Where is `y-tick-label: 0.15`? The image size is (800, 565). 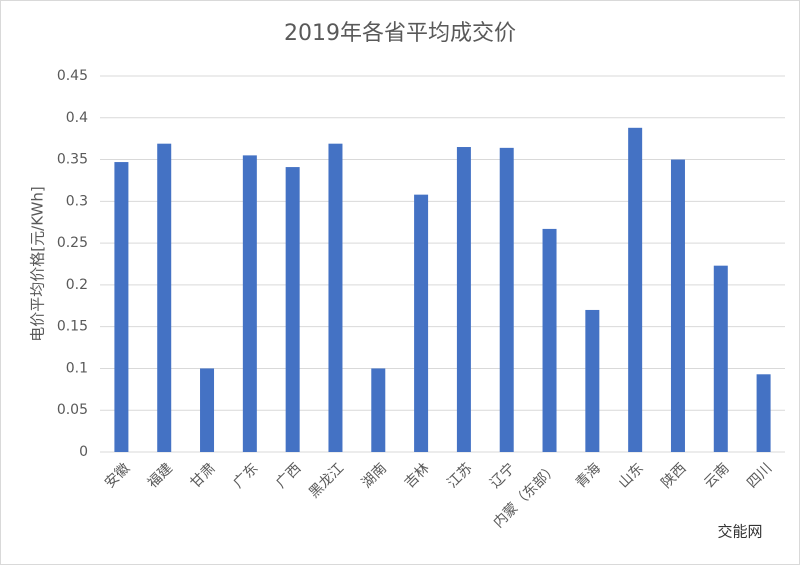 y-tick-label: 0.15 is located at coordinates (72, 327).